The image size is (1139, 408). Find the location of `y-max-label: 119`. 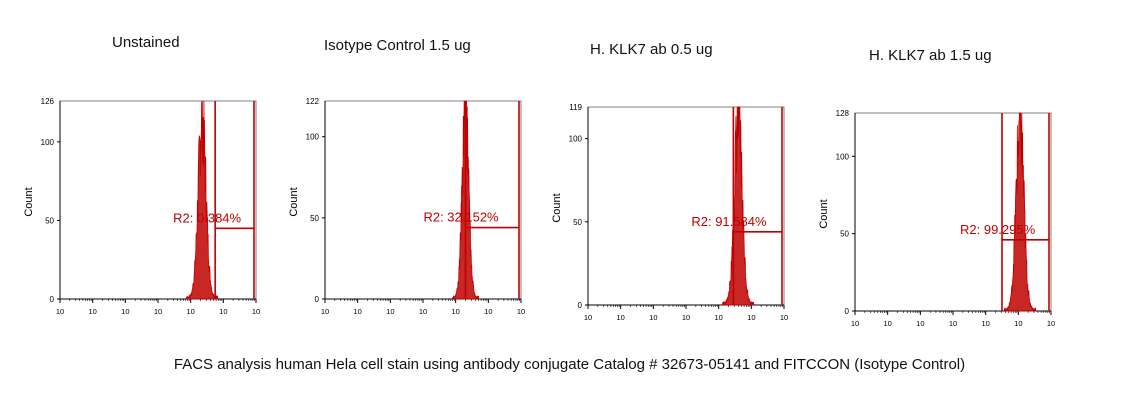

y-max-label: 119 is located at coordinates (575, 107).